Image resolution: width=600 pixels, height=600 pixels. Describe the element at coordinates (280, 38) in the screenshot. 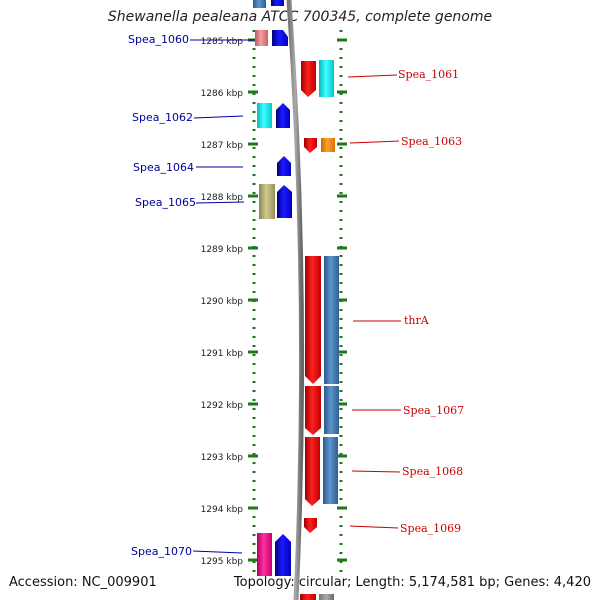

I see `gene-spea-1060-blue` at that location.